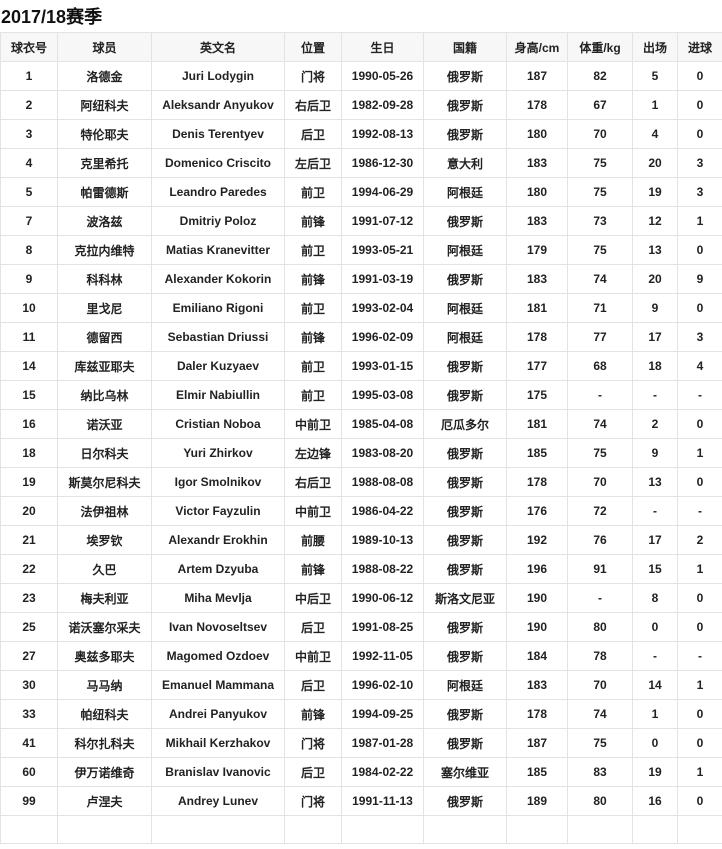 This screenshot has height=849, width=722. Describe the element at coordinates (104, 656) in the screenshot. I see `player-name-cell: 奥兹多耶夫` at that location.